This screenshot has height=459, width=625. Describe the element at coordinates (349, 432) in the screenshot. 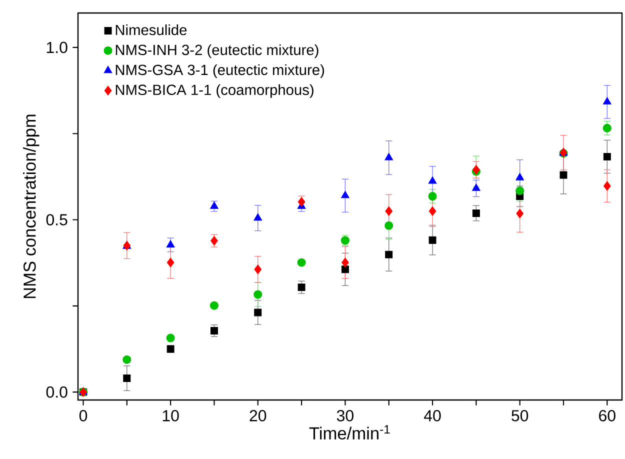

I see `x-axis-title: Time/min$^{-1}$` at that location.